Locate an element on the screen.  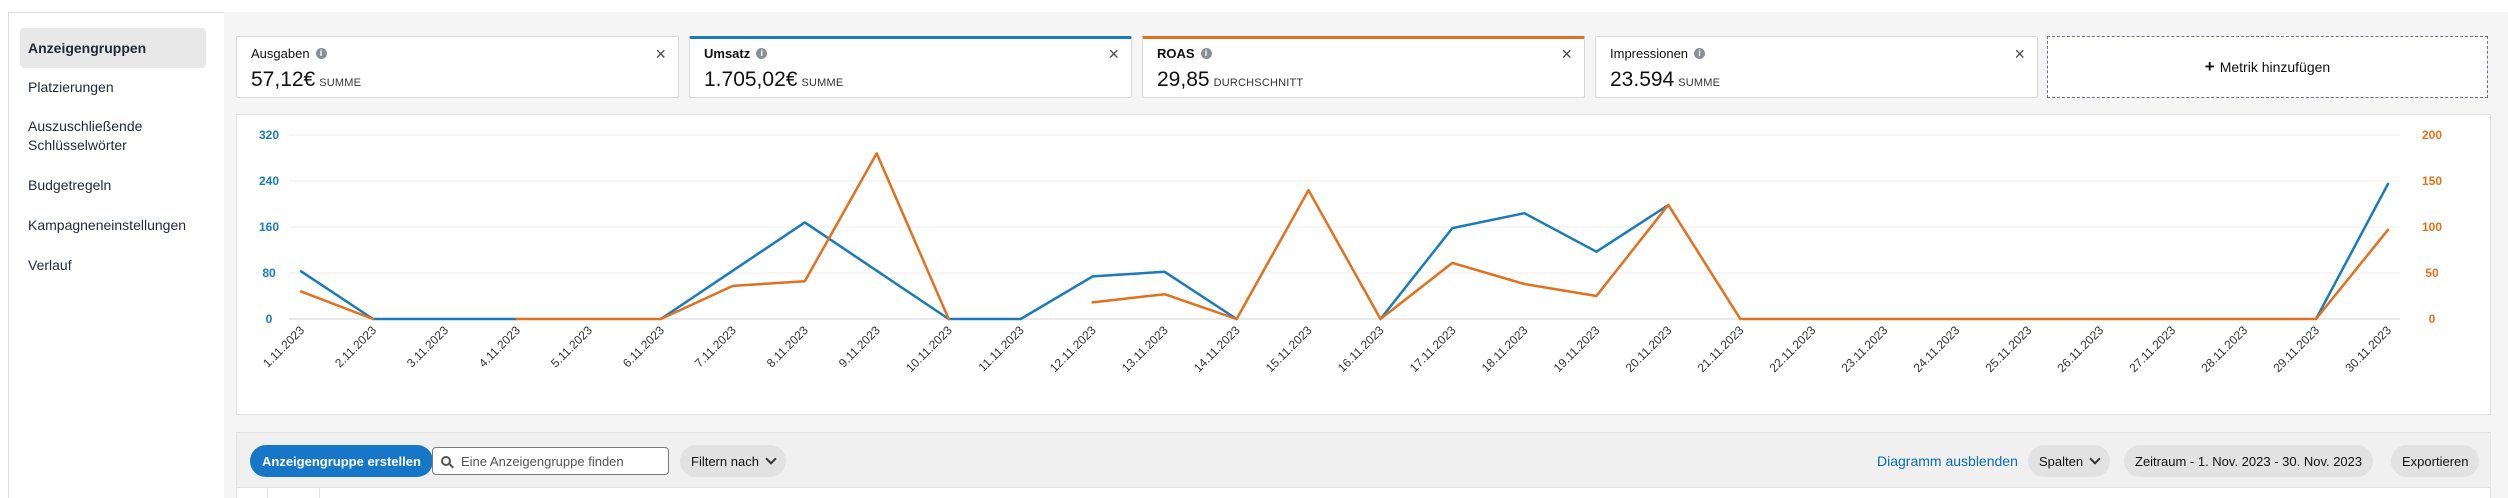
add-metric-button: + Metrik hinzufügen is located at coordinates (2267, 67).